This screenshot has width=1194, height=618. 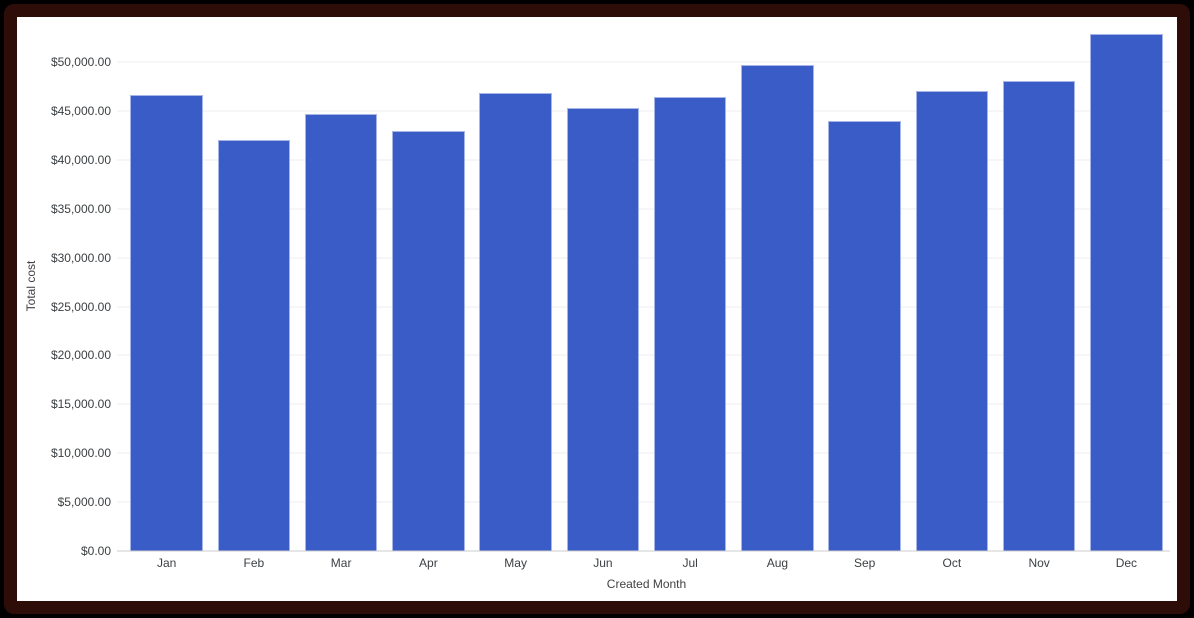 What do you see at coordinates (690, 563) in the screenshot?
I see `x-tick-label: Jul` at bounding box center [690, 563].